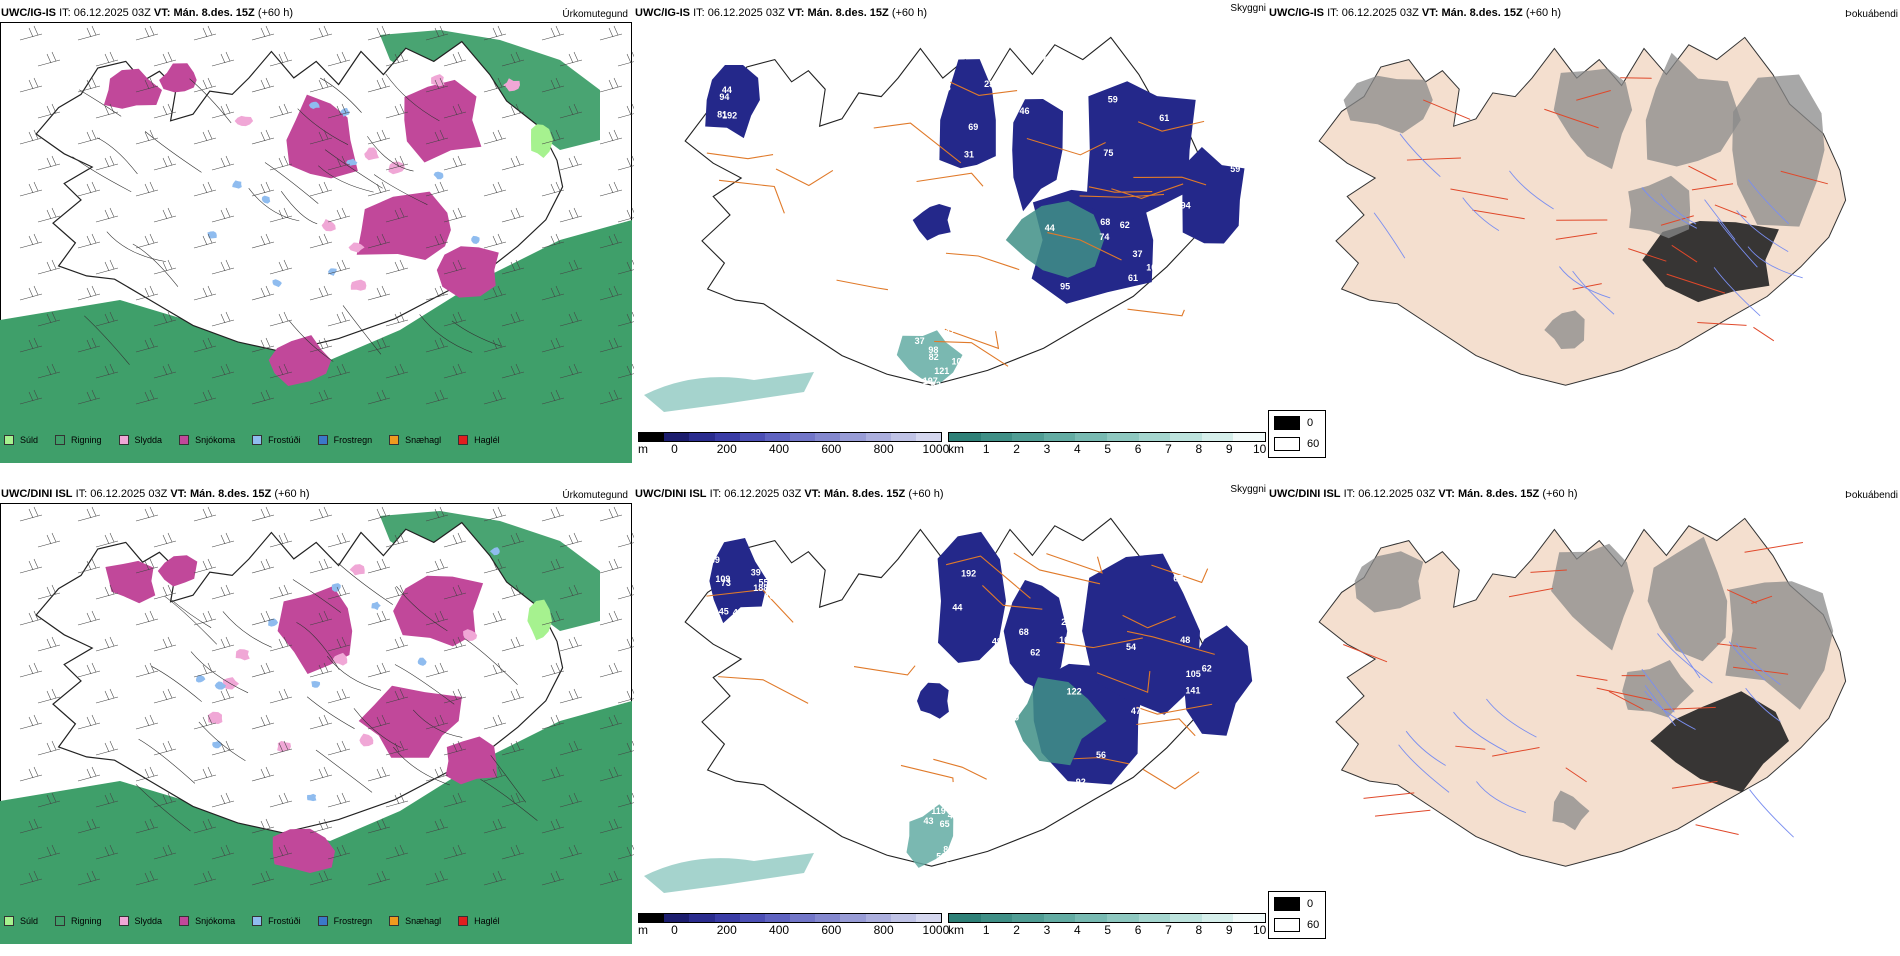  I want to click on colorbar-tick: 8, so click(1199, 449).